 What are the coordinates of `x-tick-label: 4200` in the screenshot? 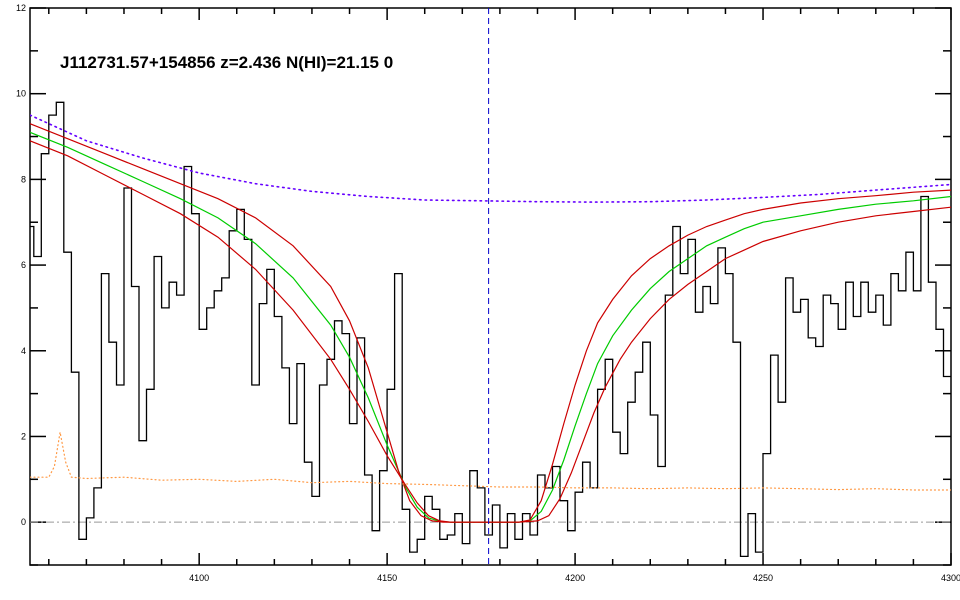 It's located at (575, 578).